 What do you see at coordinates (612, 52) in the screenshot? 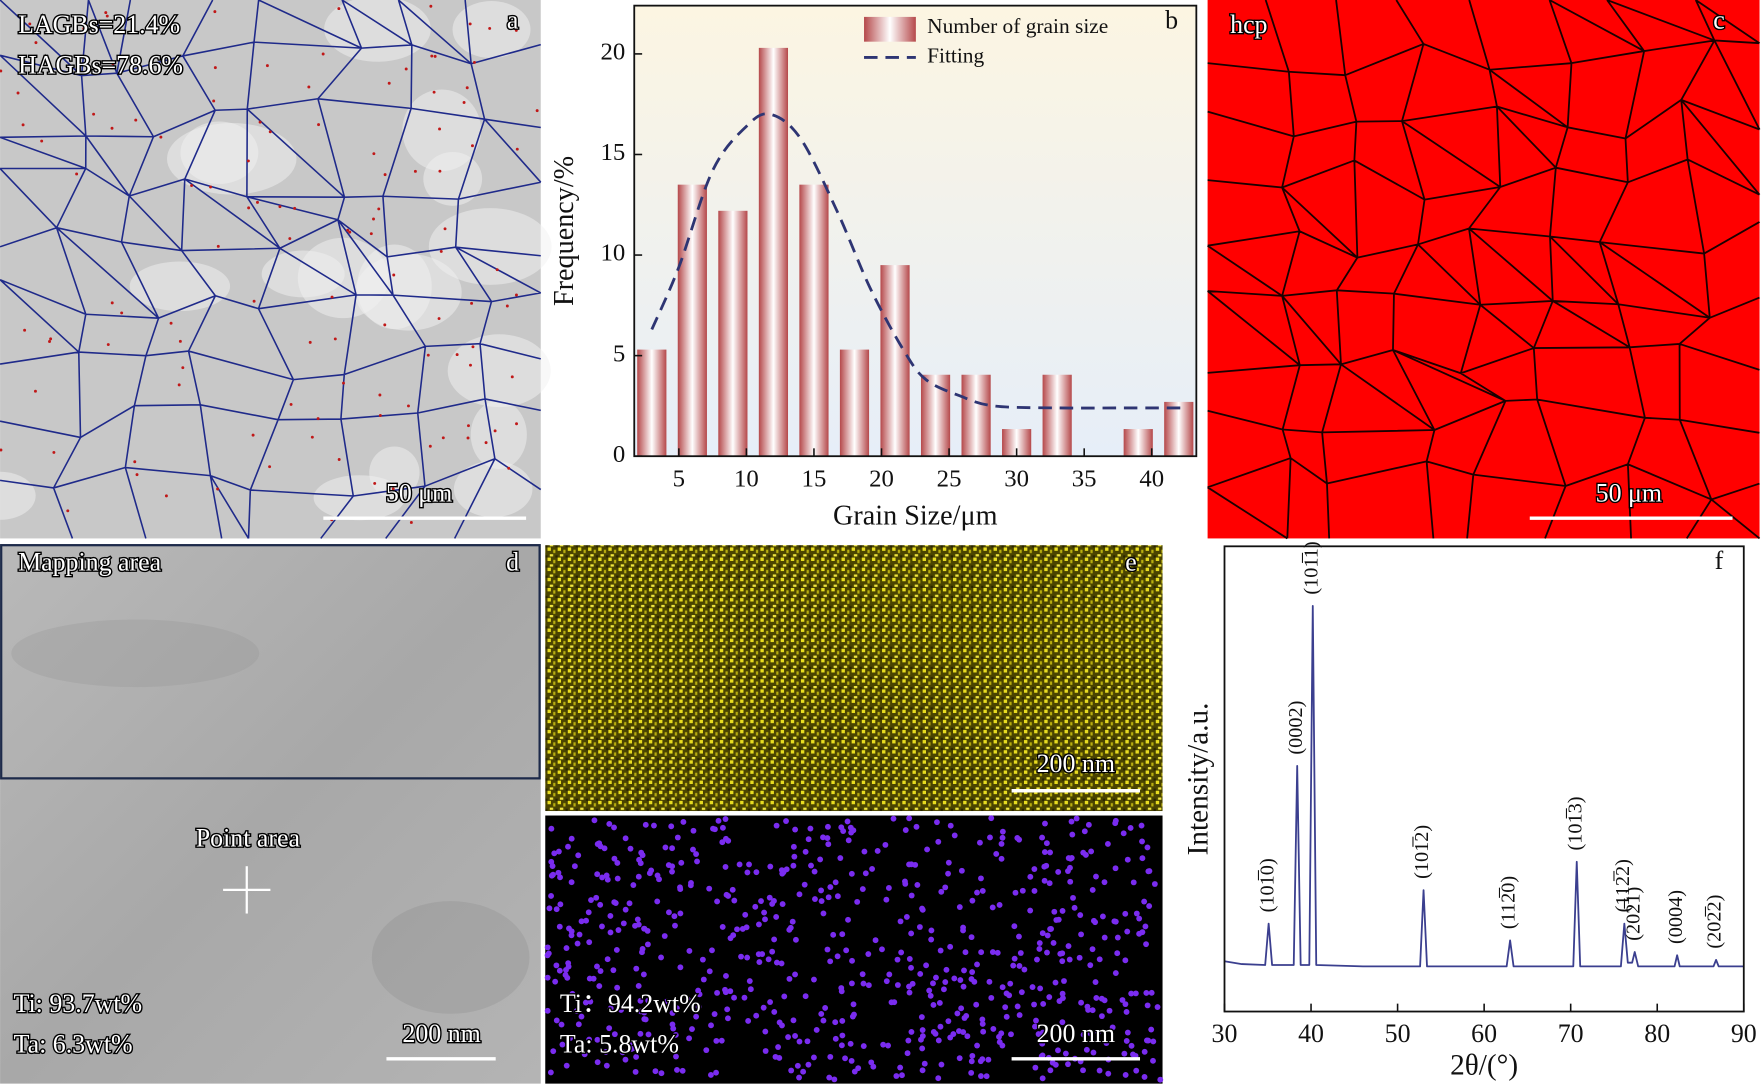
I see `y-tick-label: 20` at bounding box center [612, 52].